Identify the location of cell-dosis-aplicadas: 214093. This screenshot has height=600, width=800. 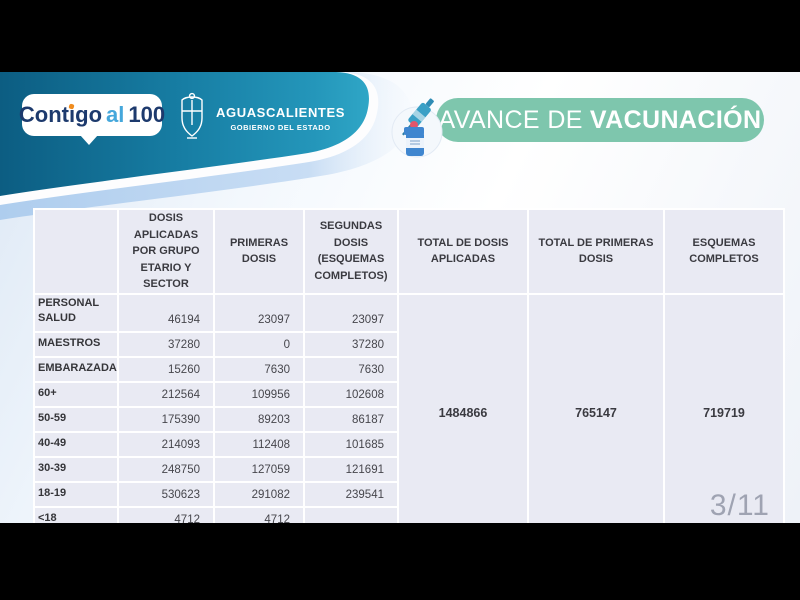
(166, 444).